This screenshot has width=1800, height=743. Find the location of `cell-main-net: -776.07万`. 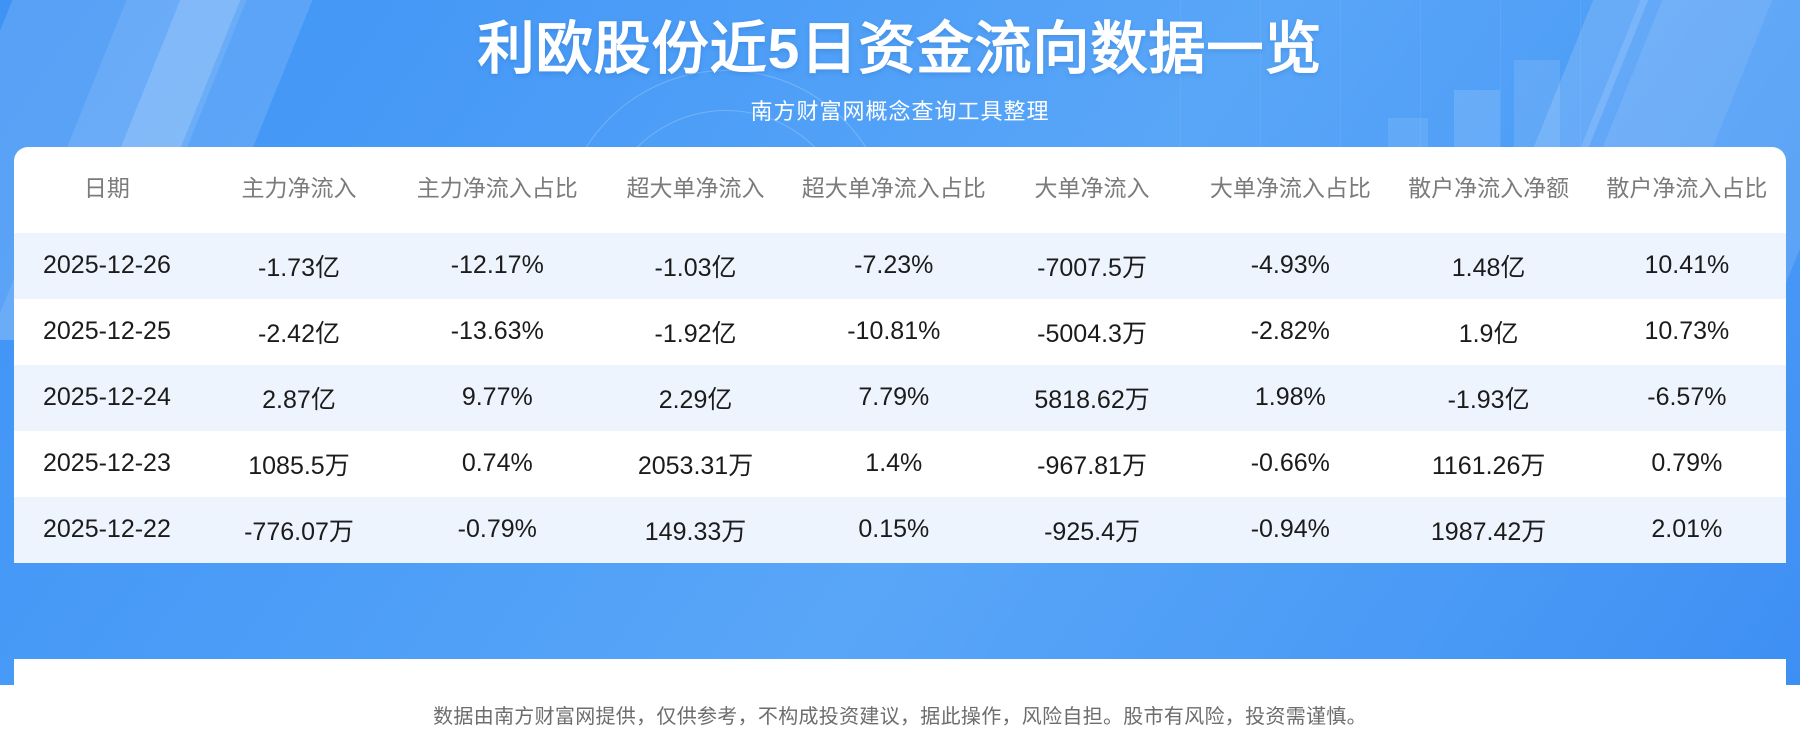

cell-main-net: -776.07万 is located at coordinates (299, 531).